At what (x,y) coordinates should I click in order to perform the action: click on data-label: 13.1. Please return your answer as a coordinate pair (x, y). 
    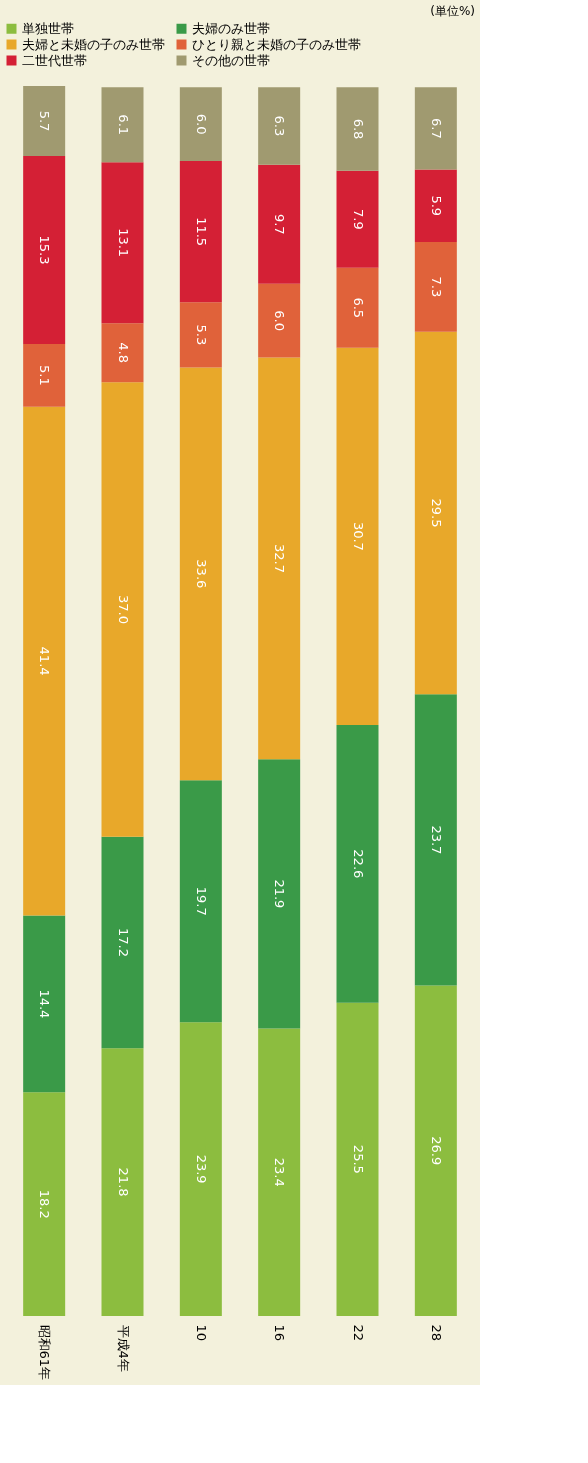
    Looking at the image, I should click on (123, 243).